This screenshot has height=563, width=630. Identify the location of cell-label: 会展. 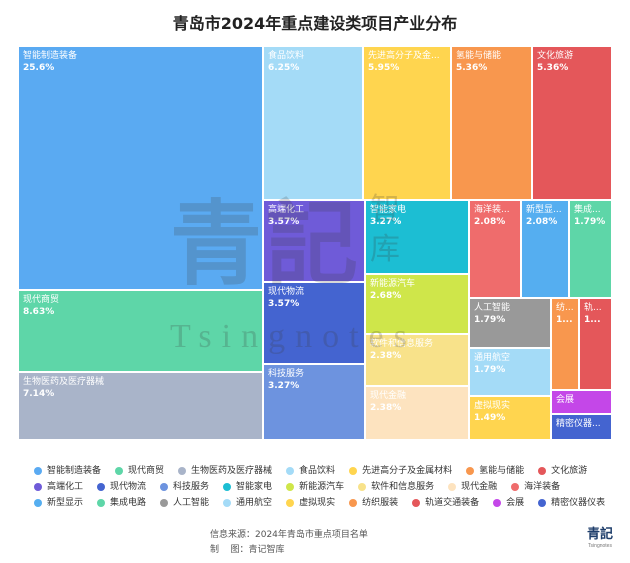
(565, 400).